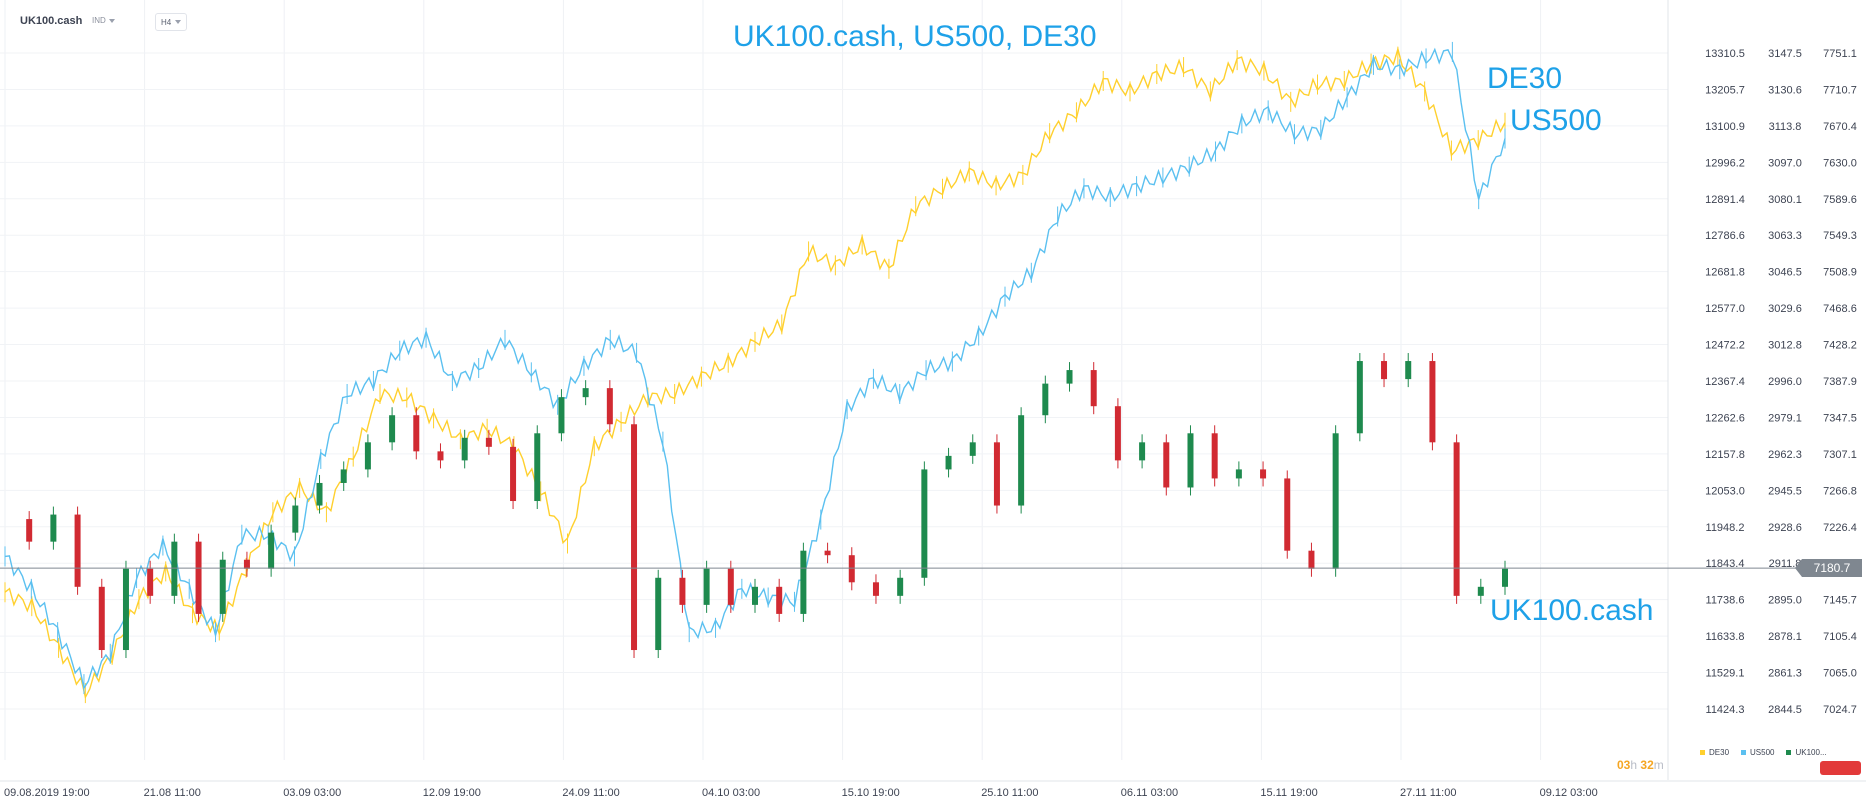  What do you see at coordinates (1840, 528) in the screenshot?
I see `y-tick-label: 7226.4` at bounding box center [1840, 528].